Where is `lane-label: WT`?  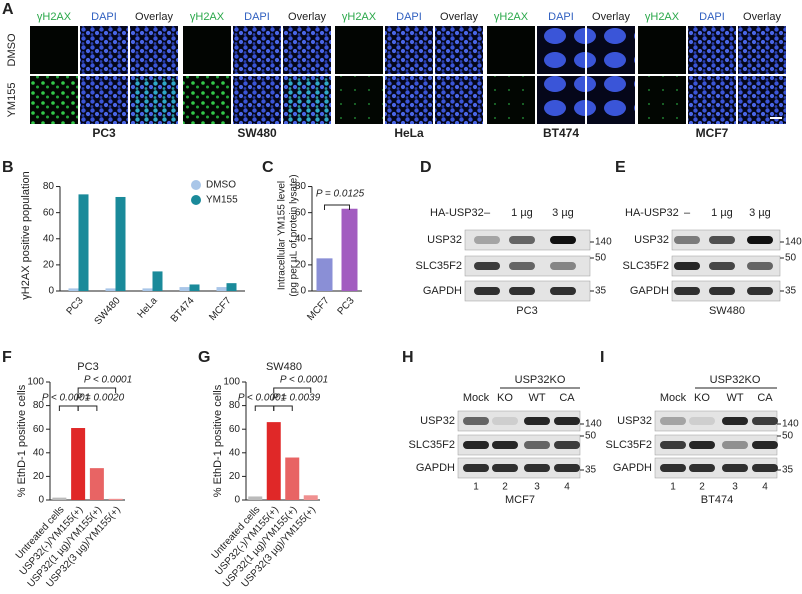 lane-label: WT is located at coordinates (536, 398).